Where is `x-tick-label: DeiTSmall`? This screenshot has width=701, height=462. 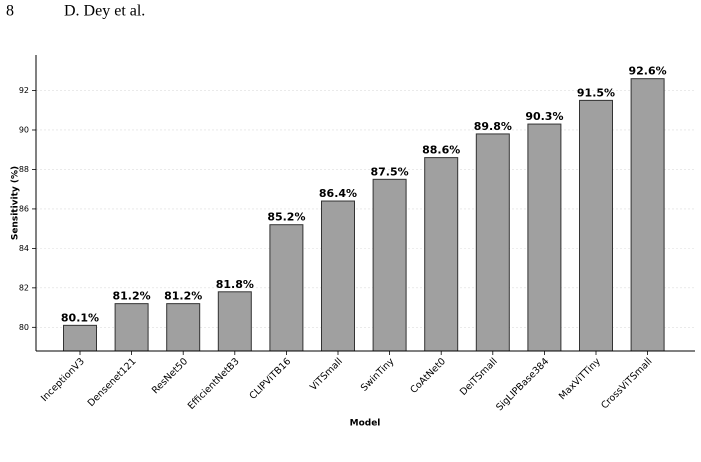 x-tick-label: DeiTSmall is located at coordinates (479, 377).